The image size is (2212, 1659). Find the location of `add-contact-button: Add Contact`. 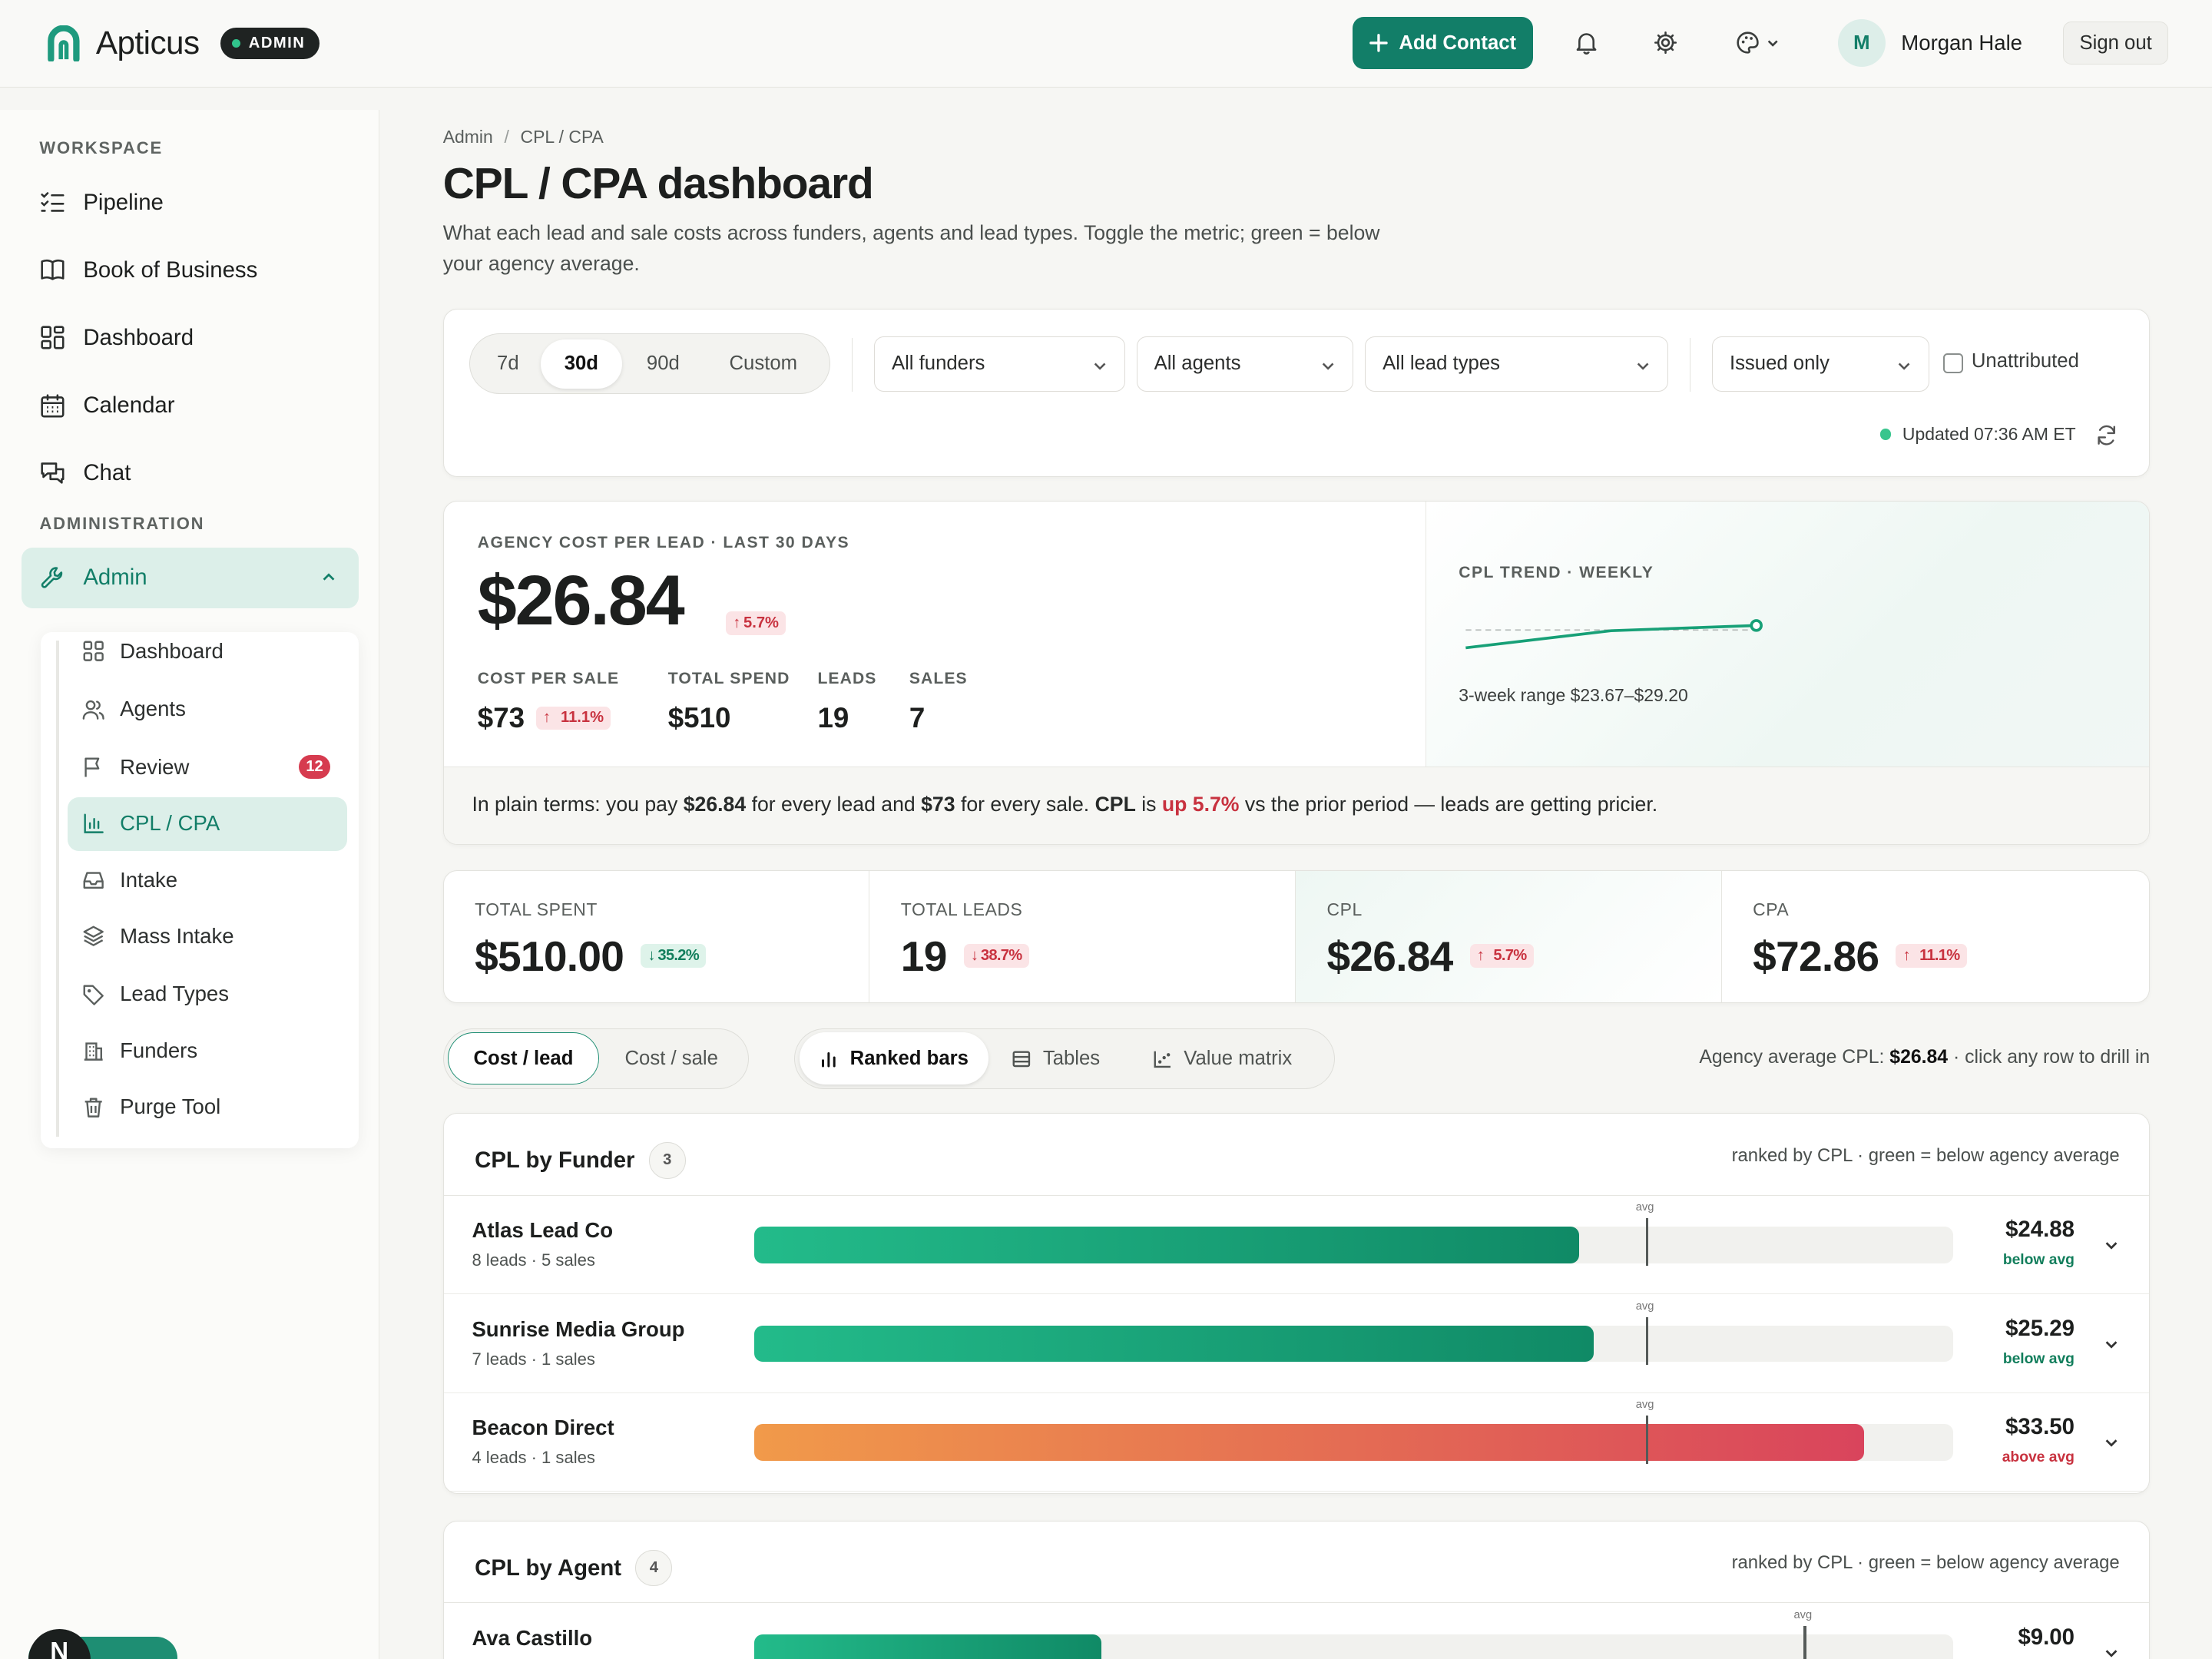

add-contact-button: Add Contact is located at coordinates (1442, 43).